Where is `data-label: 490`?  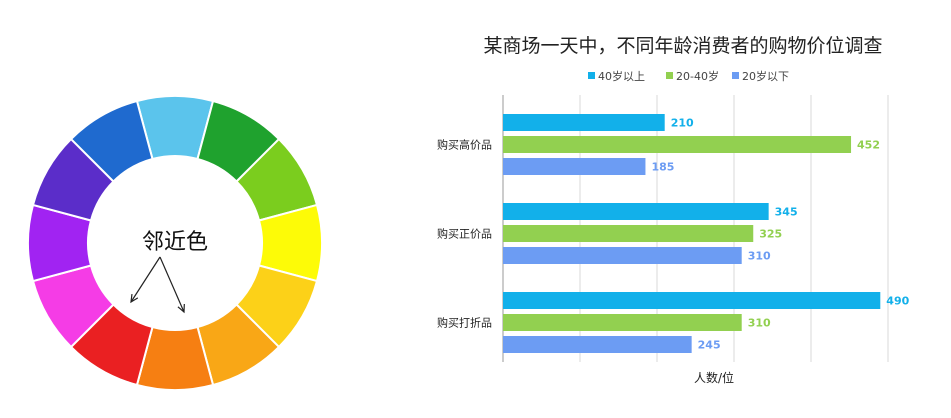
data-label: 490 is located at coordinates (897, 301).